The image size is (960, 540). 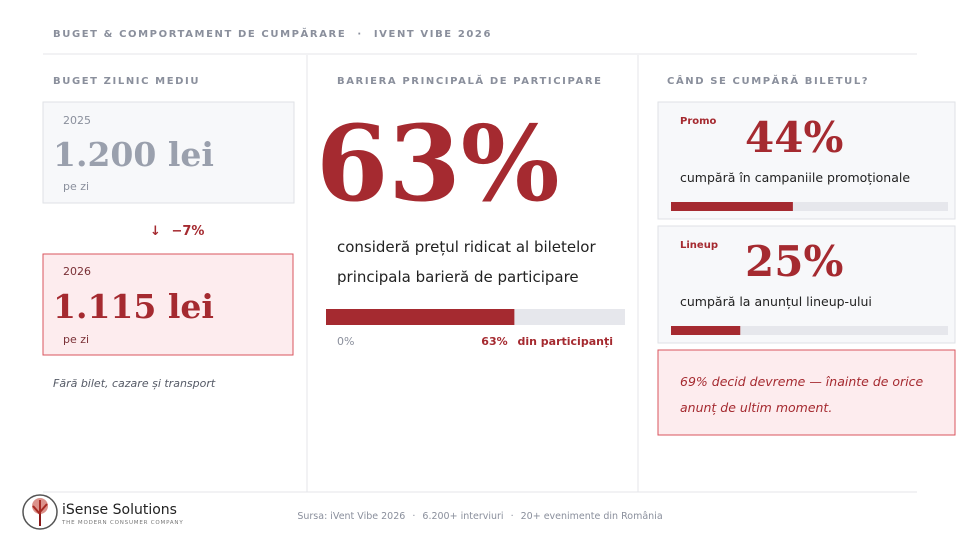 What do you see at coordinates (187, 231) in the screenshot?
I see `change-value: −7%` at bounding box center [187, 231].